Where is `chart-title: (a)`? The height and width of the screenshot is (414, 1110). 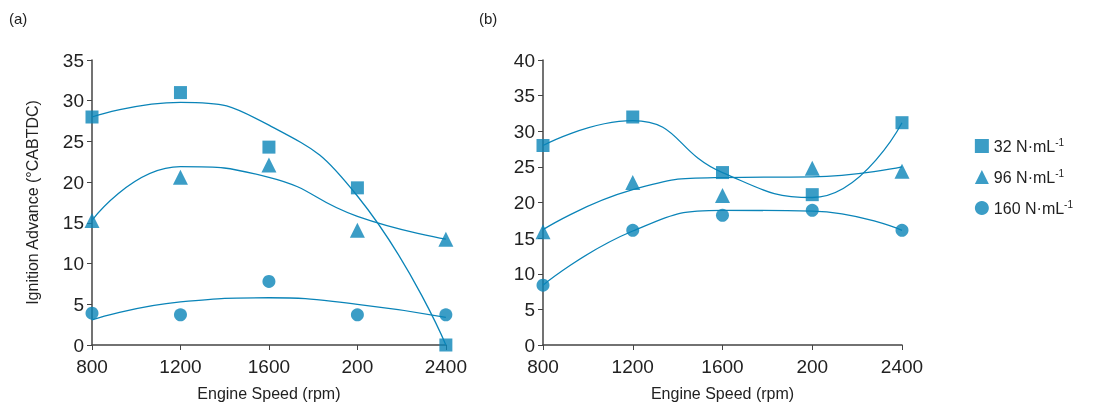 chart-title: (a) is located at coordinates (18, 18).